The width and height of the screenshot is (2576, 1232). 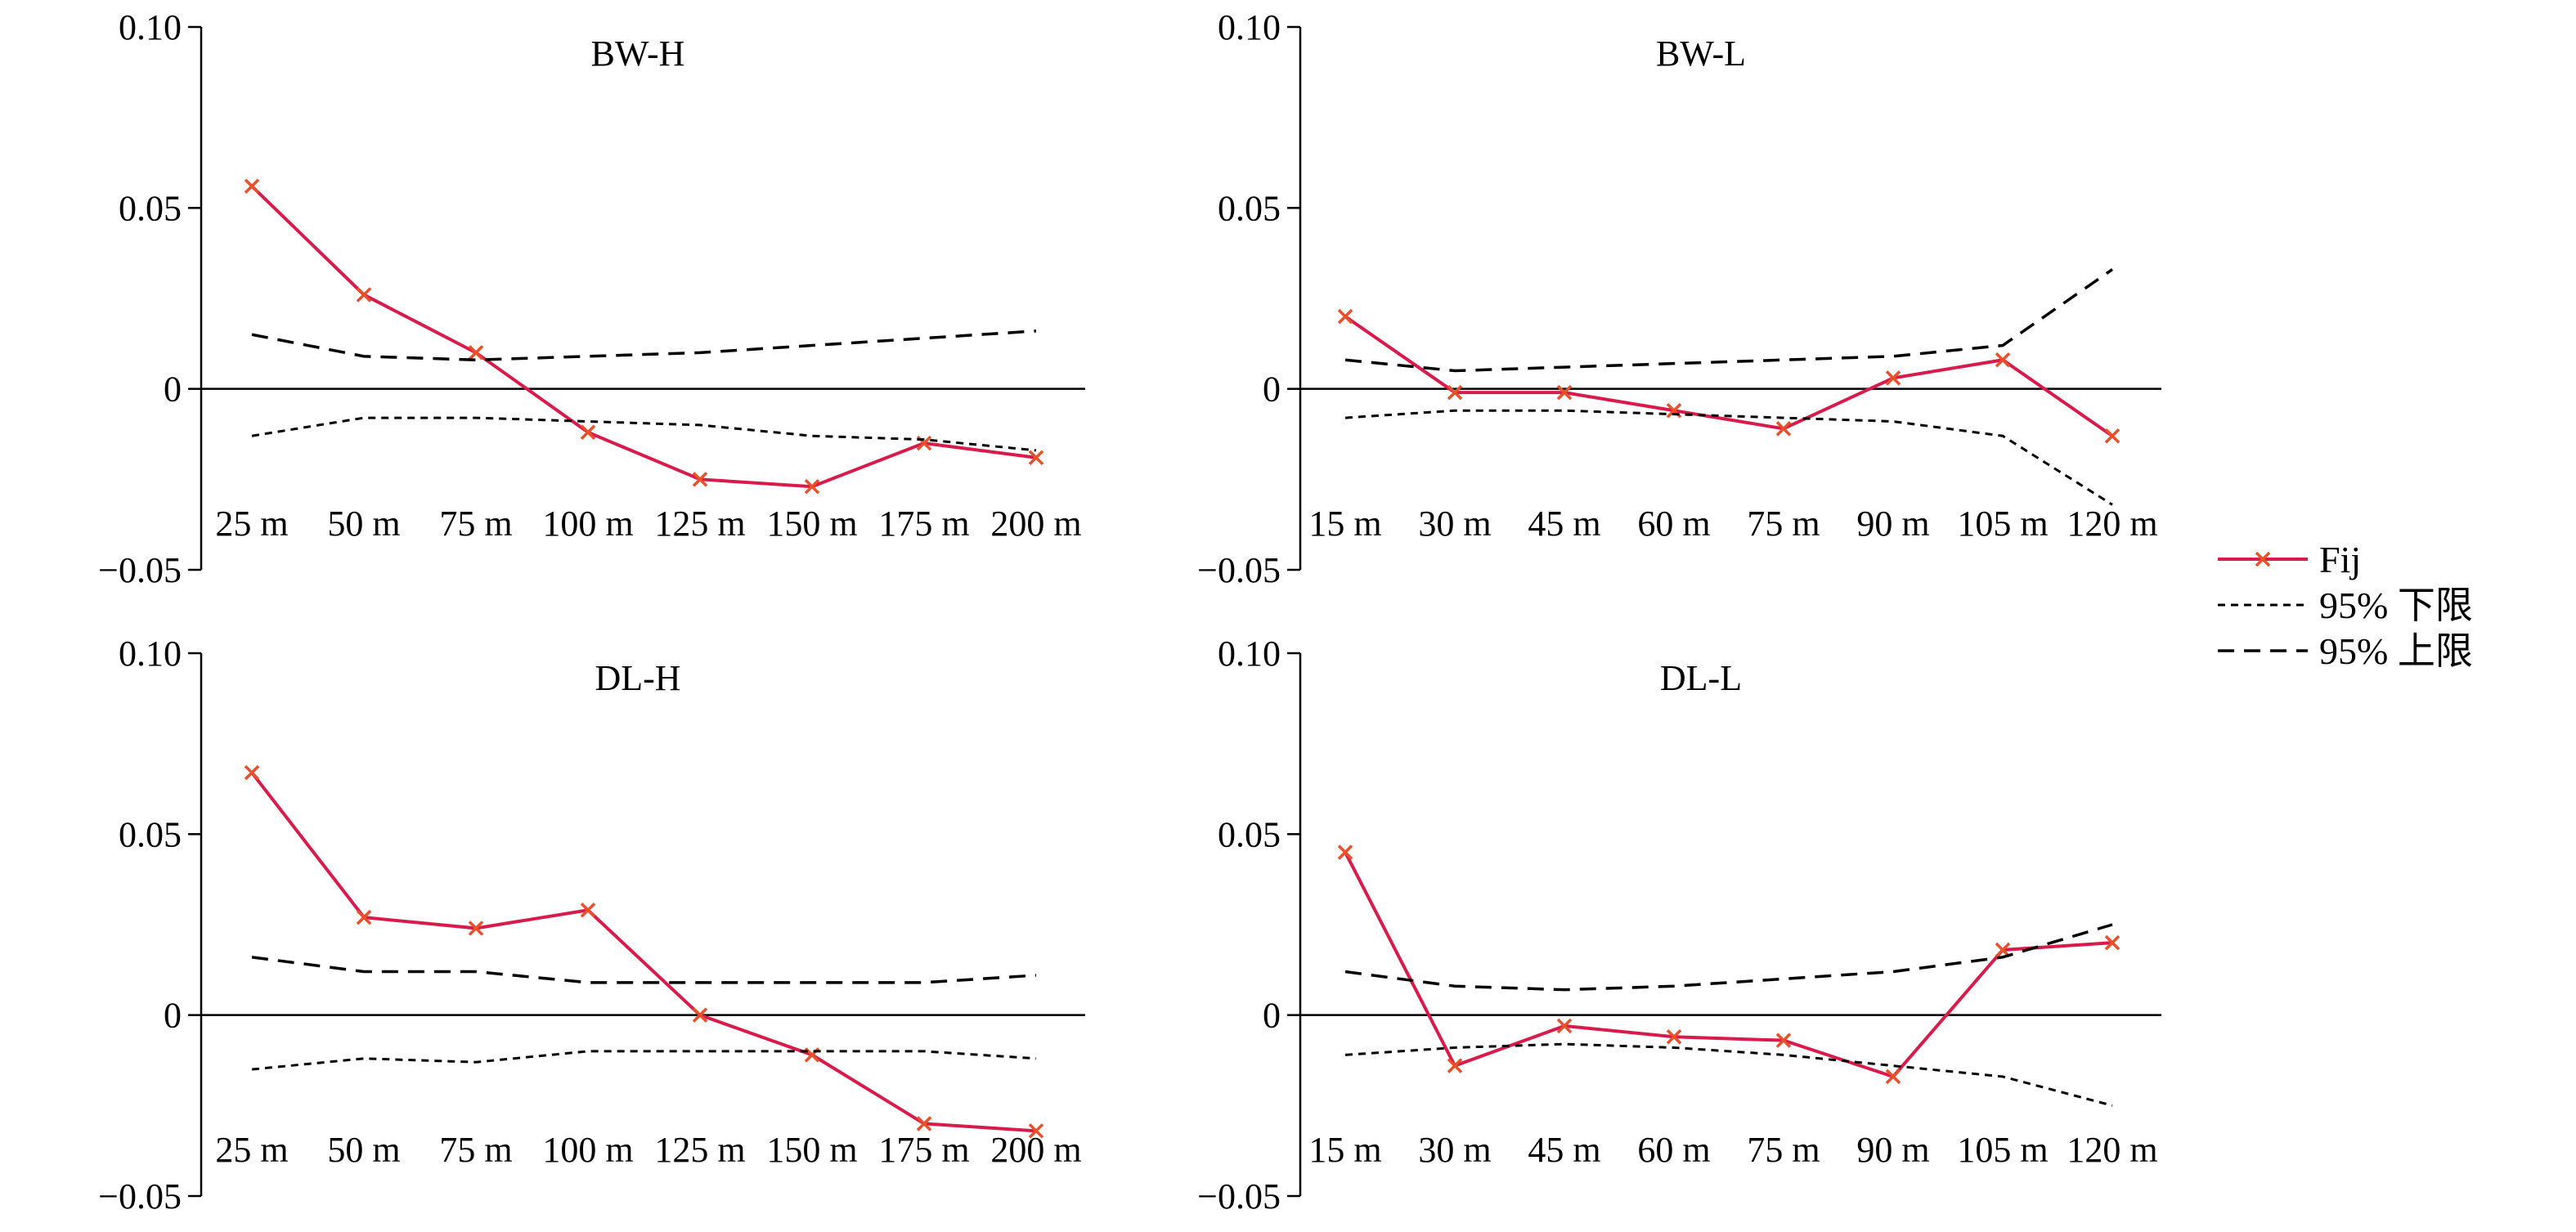 What do you see at coordinates (1701, 54) in the screenshot?
I see `panel-title: BW-L` at bounding box center [1701, 54].